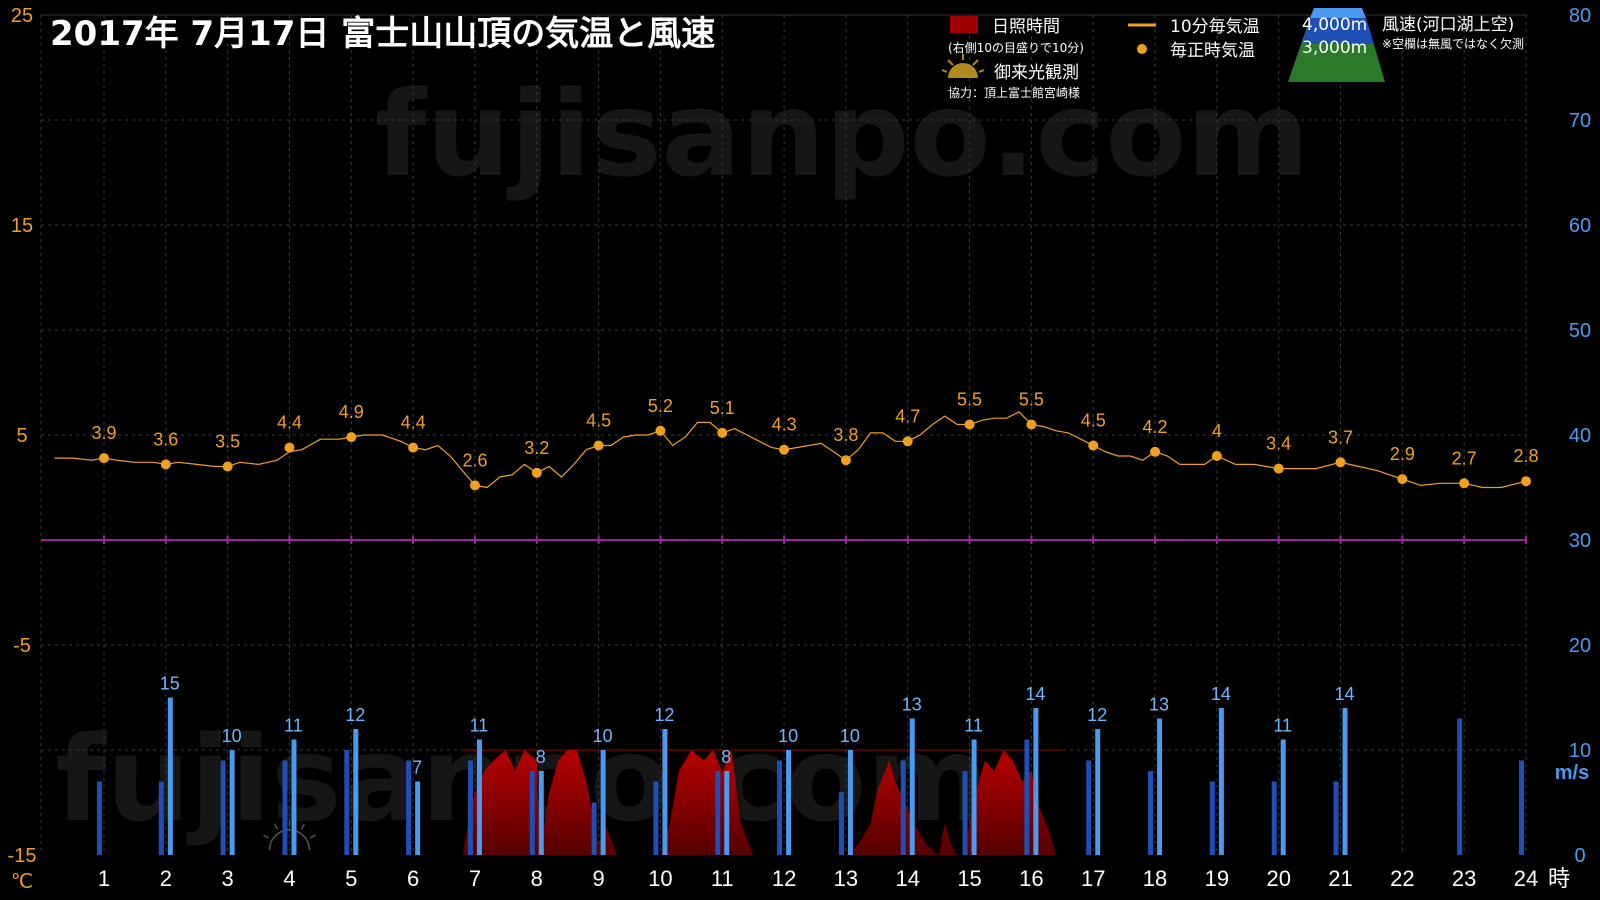 This screenshot has height=900, width=1600. I want to click on legend-wind-title: 風速(河口湖上空), so click(1448, 25).